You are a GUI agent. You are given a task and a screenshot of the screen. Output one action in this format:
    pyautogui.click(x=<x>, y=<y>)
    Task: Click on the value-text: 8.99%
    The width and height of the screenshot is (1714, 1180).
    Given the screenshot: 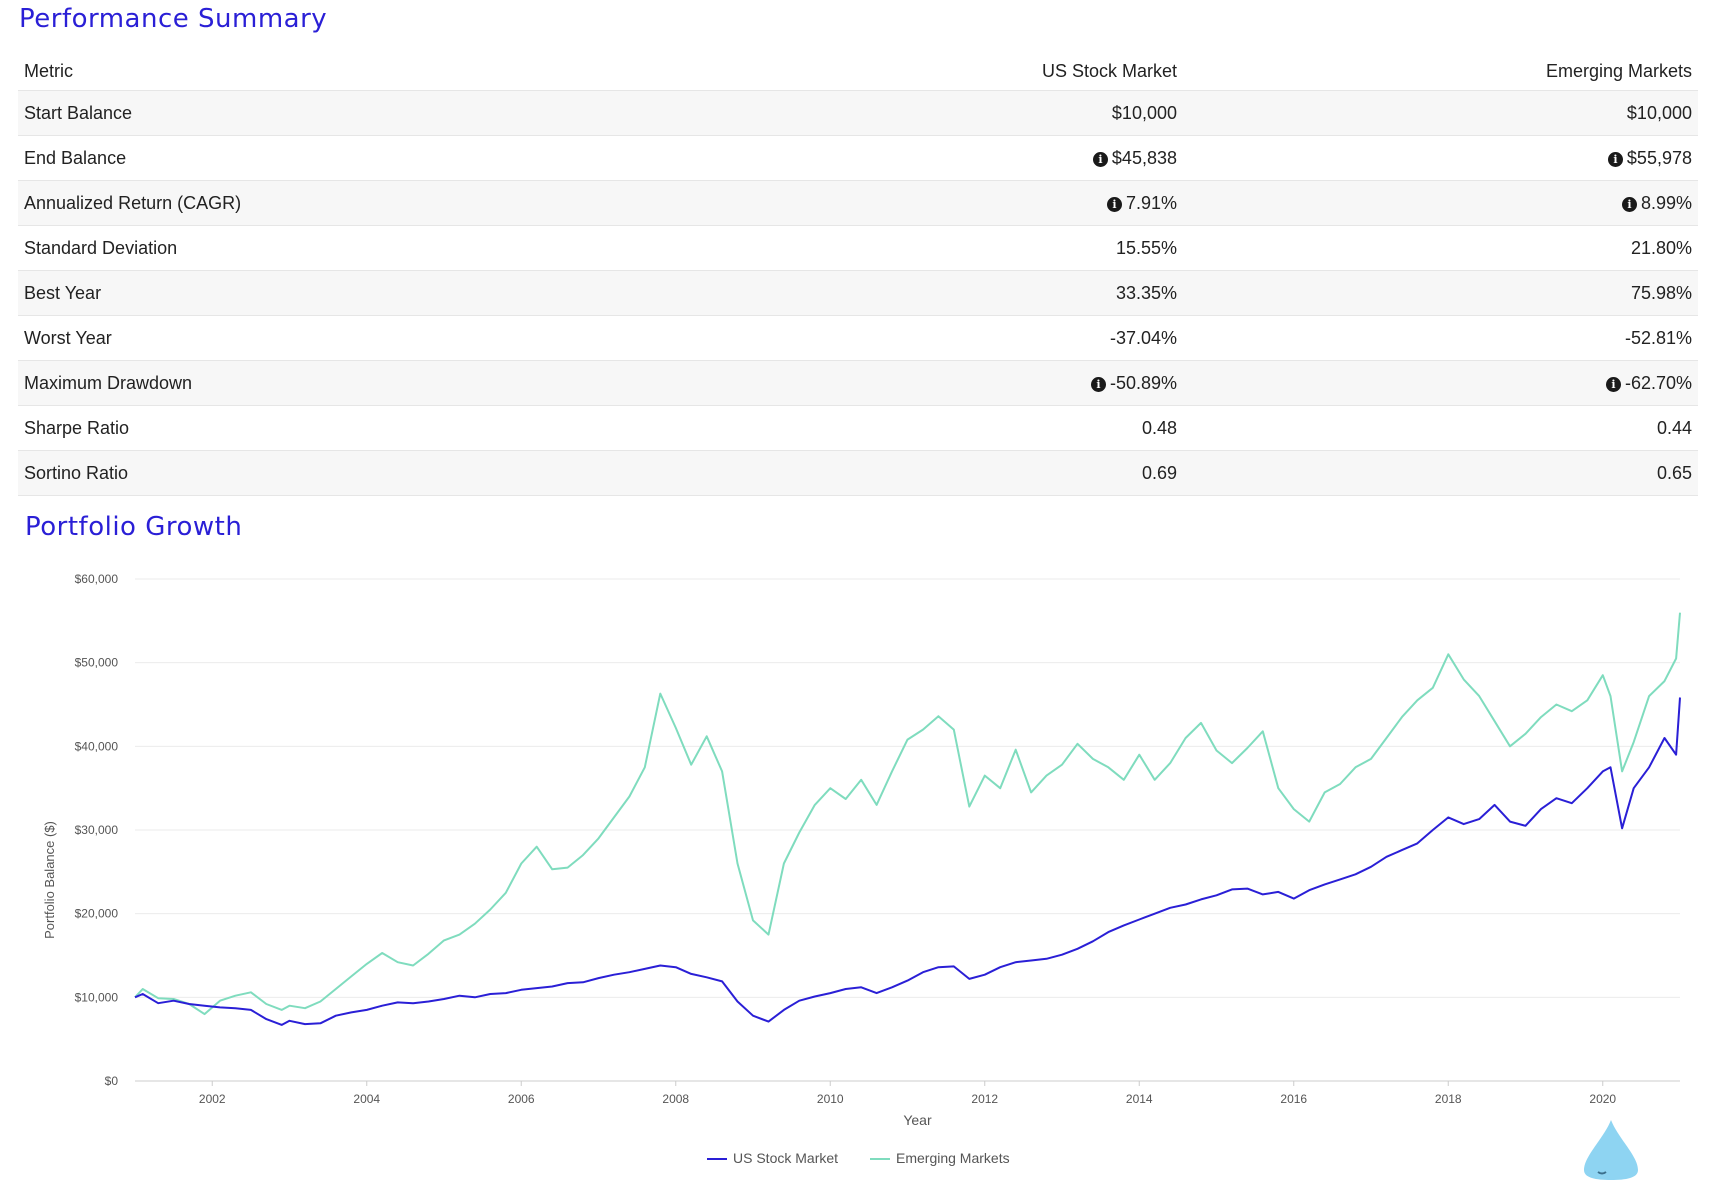 What is the action you would take?
    pyautogui.click(x=1666, y=202)
    